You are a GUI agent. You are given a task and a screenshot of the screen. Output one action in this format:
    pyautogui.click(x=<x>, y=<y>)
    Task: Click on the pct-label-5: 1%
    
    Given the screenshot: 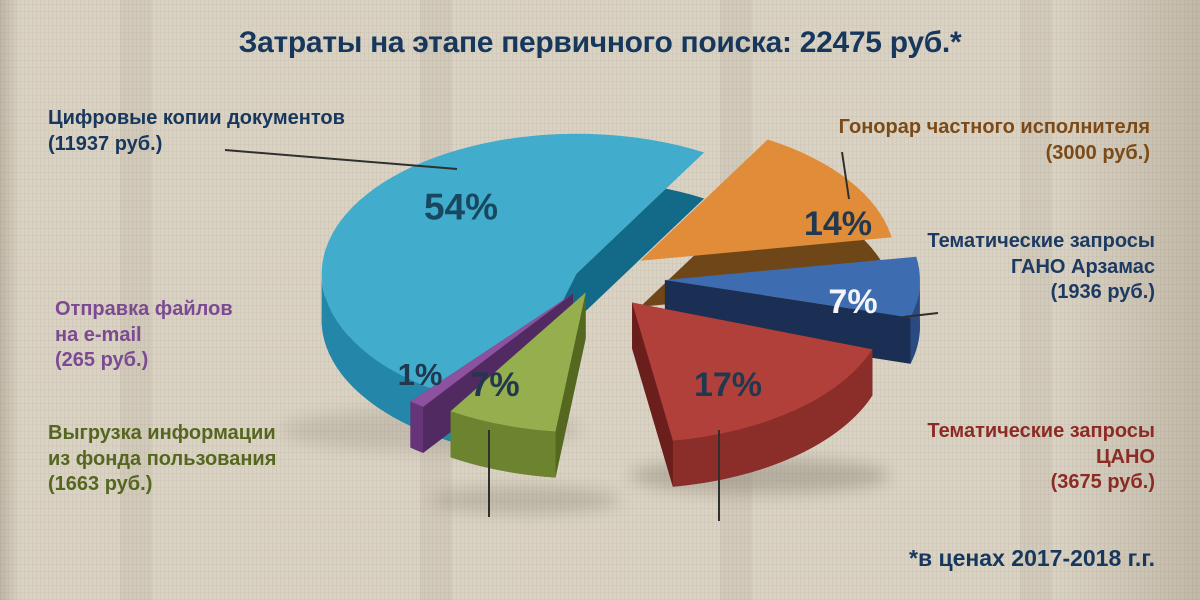 What is the action you would take?
    pyautogui.click(x=420, y=374)
    